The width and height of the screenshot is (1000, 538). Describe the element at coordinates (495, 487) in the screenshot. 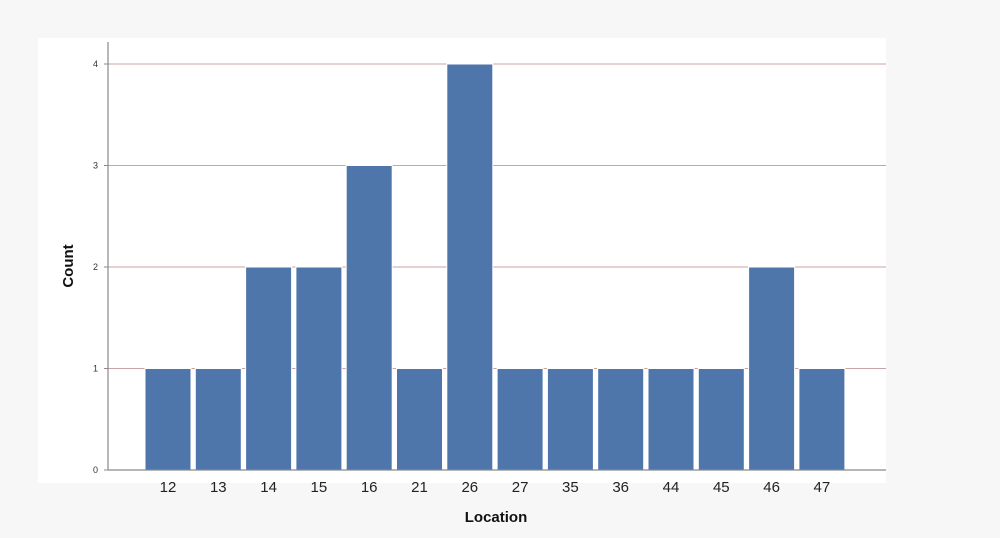

I see `x-axis-ticks: 12 13 14 15 16 21 26 27 35 36 44 45 46 47` at that location.